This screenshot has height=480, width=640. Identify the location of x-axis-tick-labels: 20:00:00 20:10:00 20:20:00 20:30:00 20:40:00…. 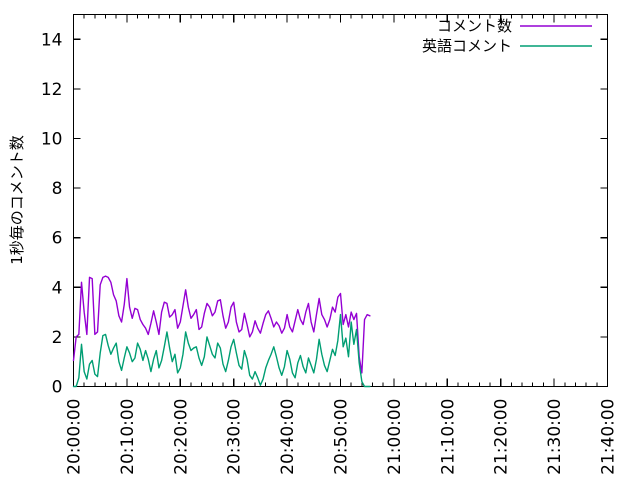
(342, 437).